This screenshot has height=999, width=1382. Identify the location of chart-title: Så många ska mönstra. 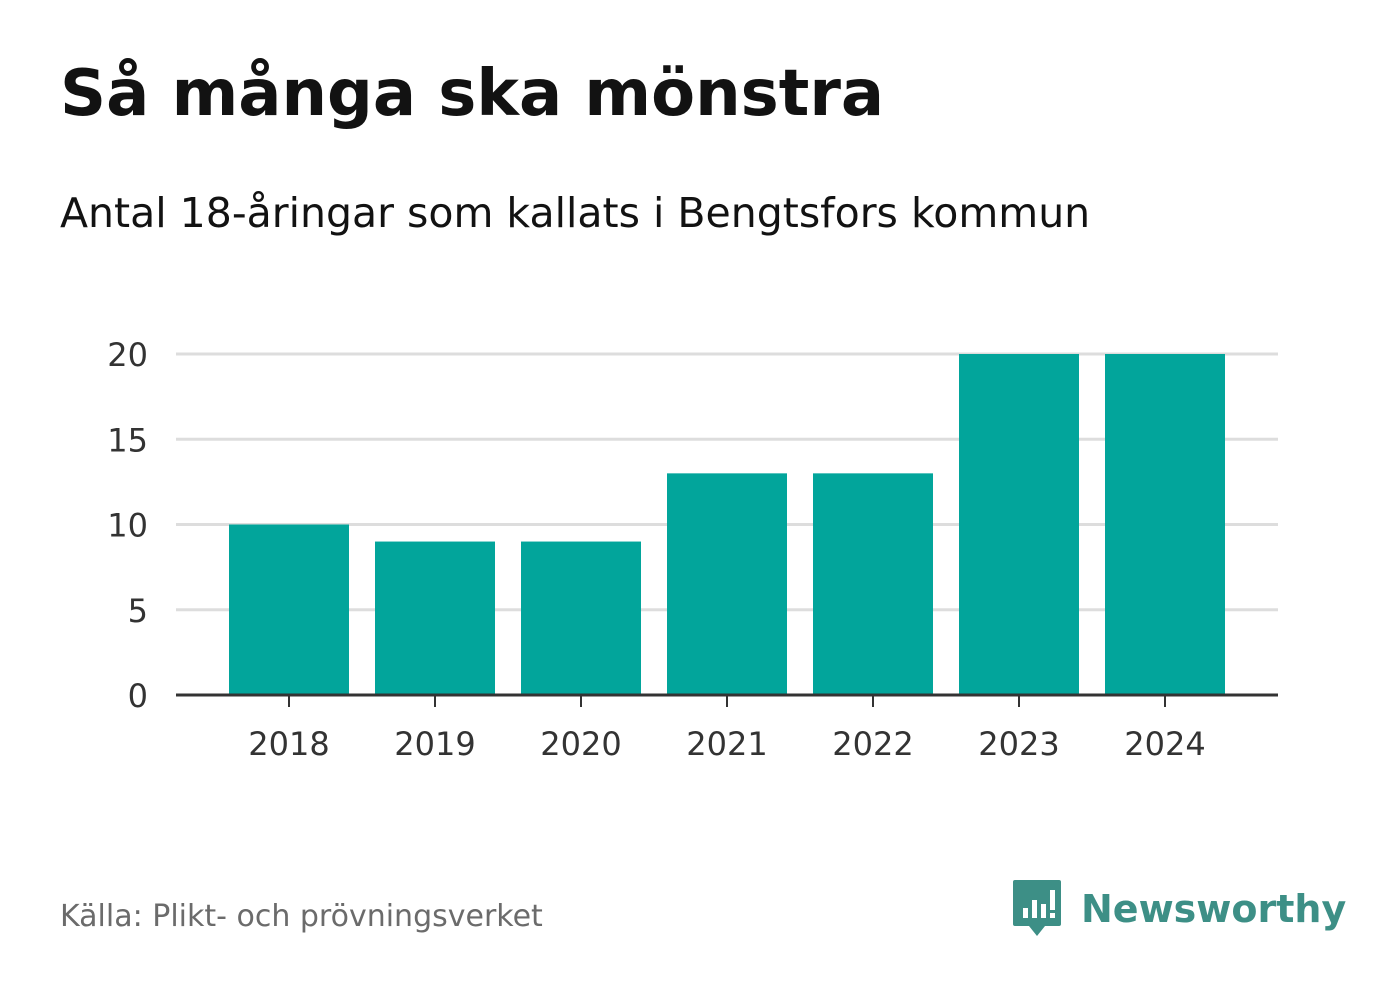
(472, 94).